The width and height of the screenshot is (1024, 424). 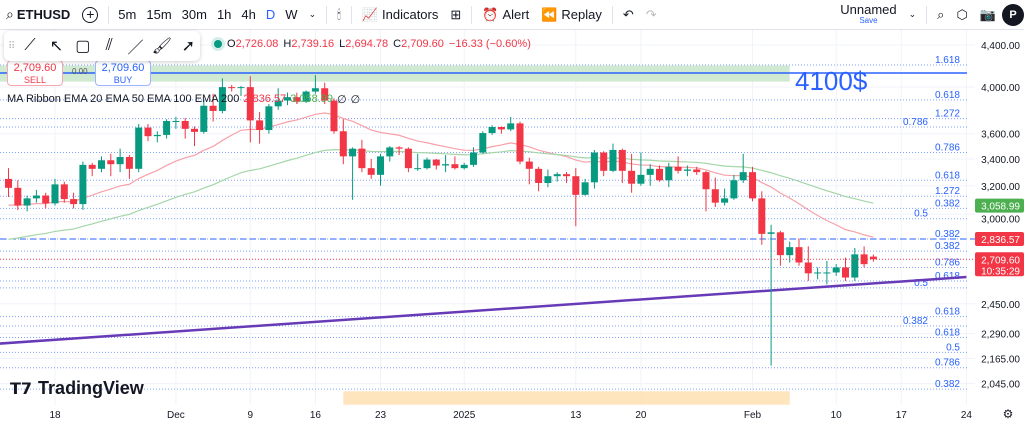 What do you see at coordinates (90, 15) in the screenshot?
I see `compare-button: +` at bounding box center [90, 15].